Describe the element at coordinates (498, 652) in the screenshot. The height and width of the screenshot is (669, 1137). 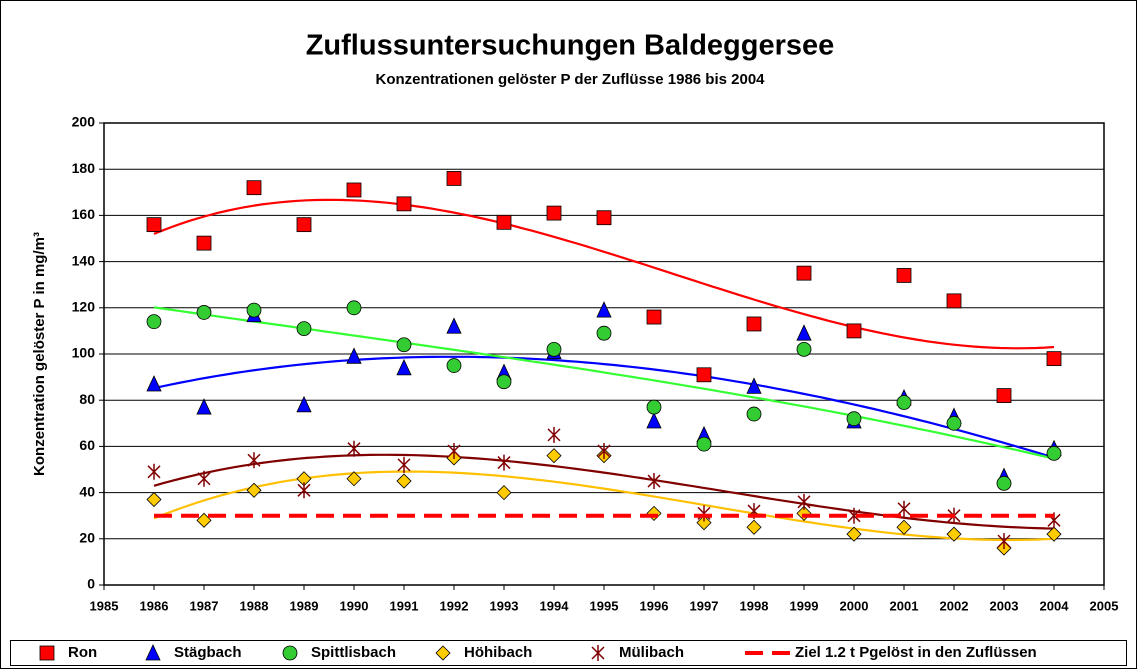
I see `legend-label: Höhibach` at that location.